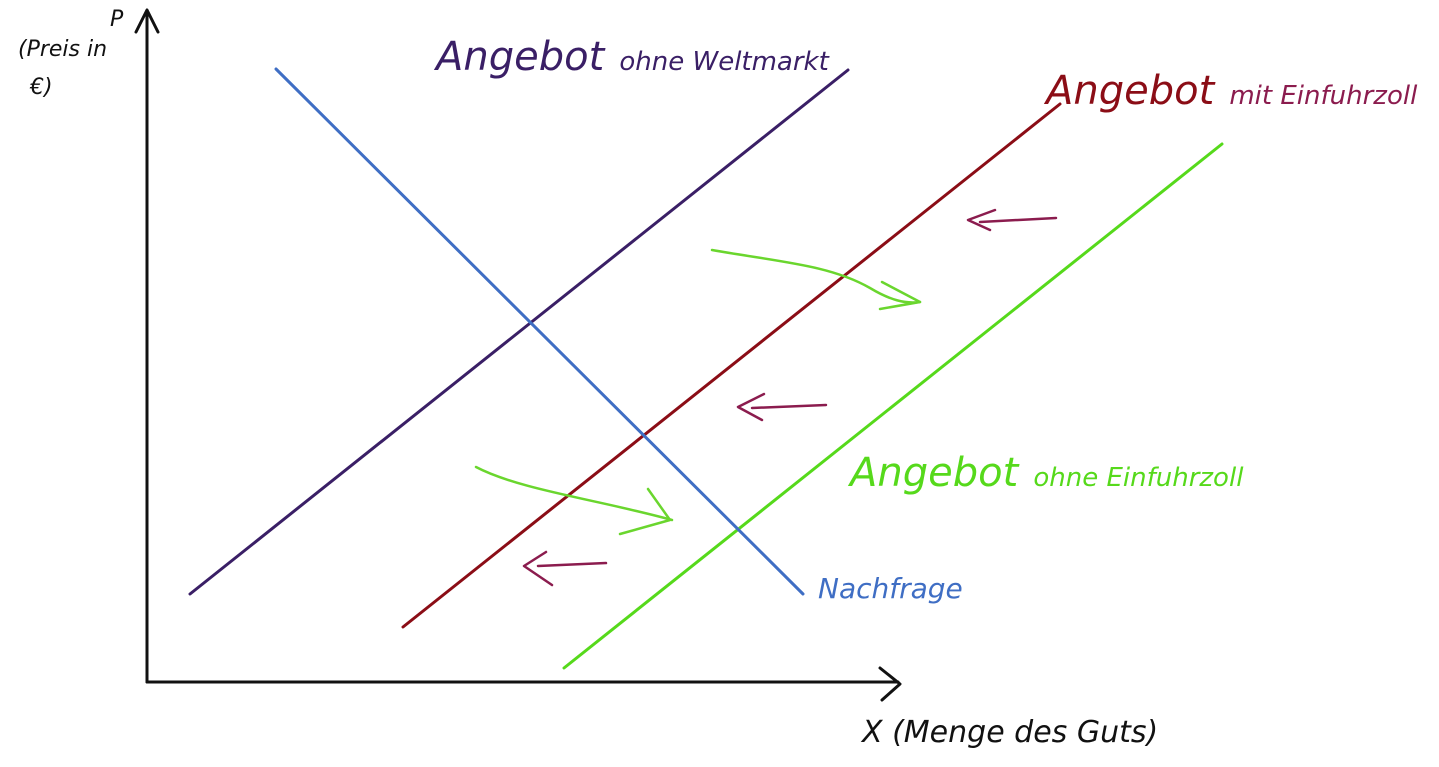 The width and height of the screenshot is (1439, 767). What do you see at coordinates (890, 684) in the screenshot?
I see `x-axis-arrowhead` at bounding box center [890, 684].